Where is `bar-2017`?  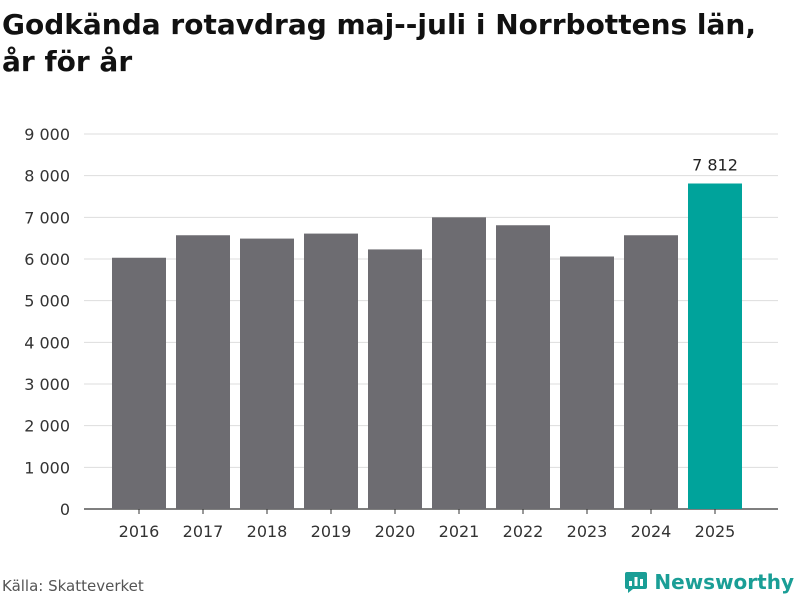 bar-2017 is located at coordinates (203, 372).